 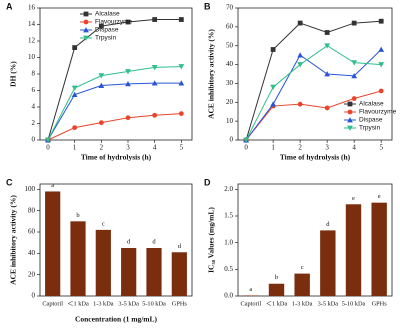 What do you see at coordinates (230, 83) in the screenshot?
I see `y-tick-label: 30` at bounding box center [230, 83].